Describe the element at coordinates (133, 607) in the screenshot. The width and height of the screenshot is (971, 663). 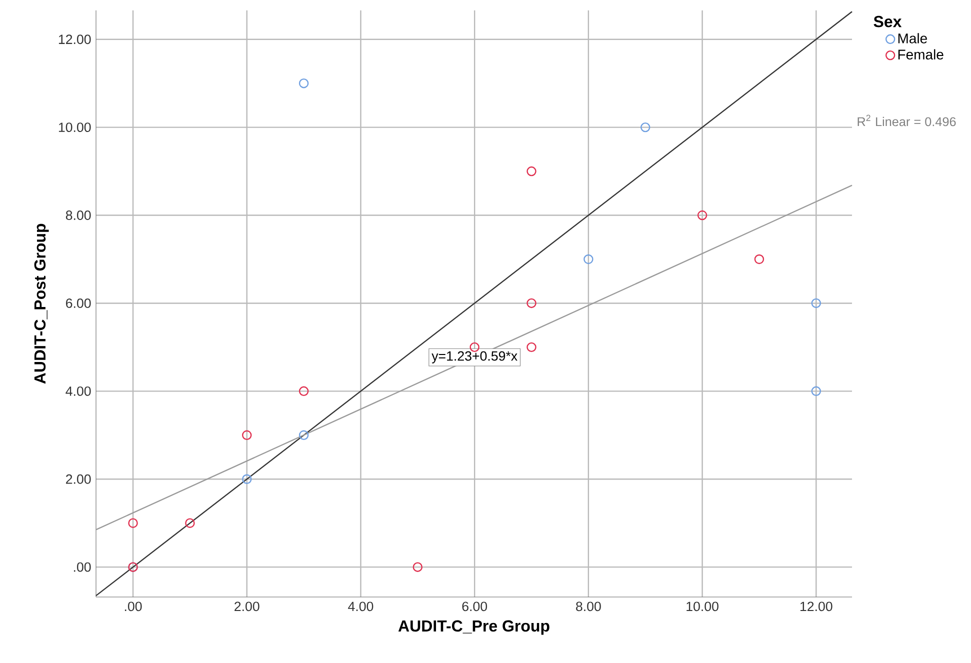
I see `x-tick-label: .00` at that location.